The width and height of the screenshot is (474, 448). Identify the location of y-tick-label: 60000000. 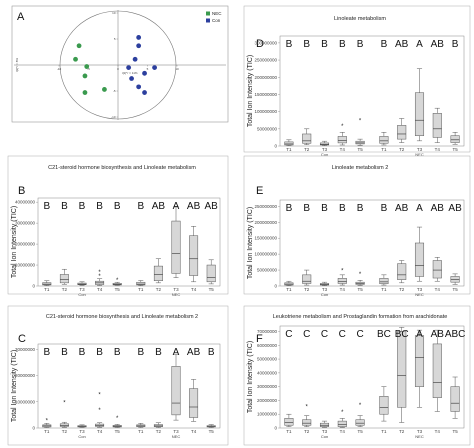
(267, 345).